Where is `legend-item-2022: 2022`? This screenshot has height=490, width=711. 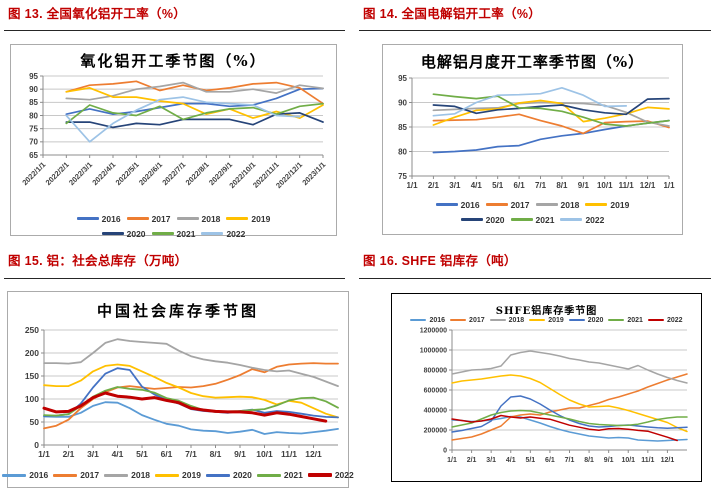 legend-item-2022: 2022 is located at coordinates (665, 320).